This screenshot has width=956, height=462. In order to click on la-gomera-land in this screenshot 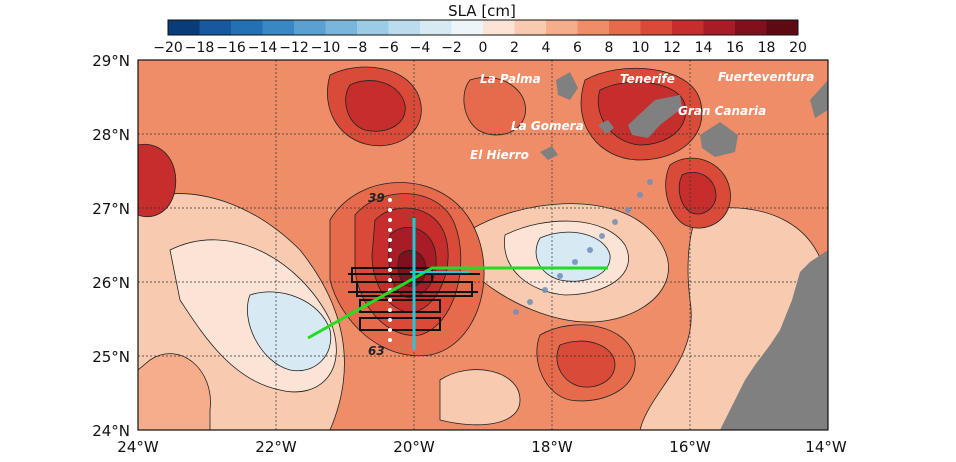, I will do `click(606, 127)`.